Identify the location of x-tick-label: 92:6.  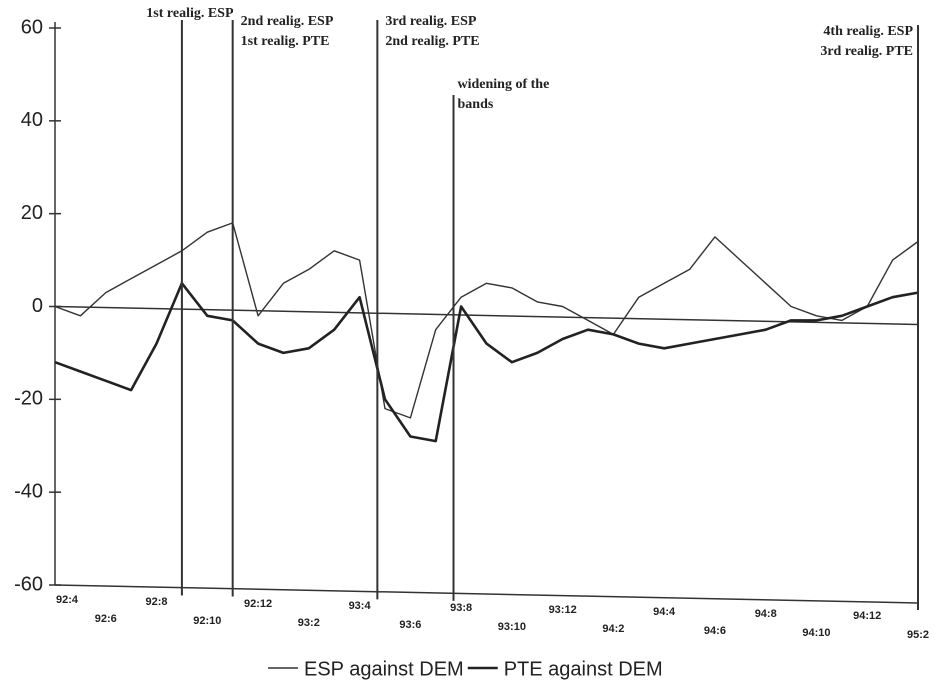
(106, 619).